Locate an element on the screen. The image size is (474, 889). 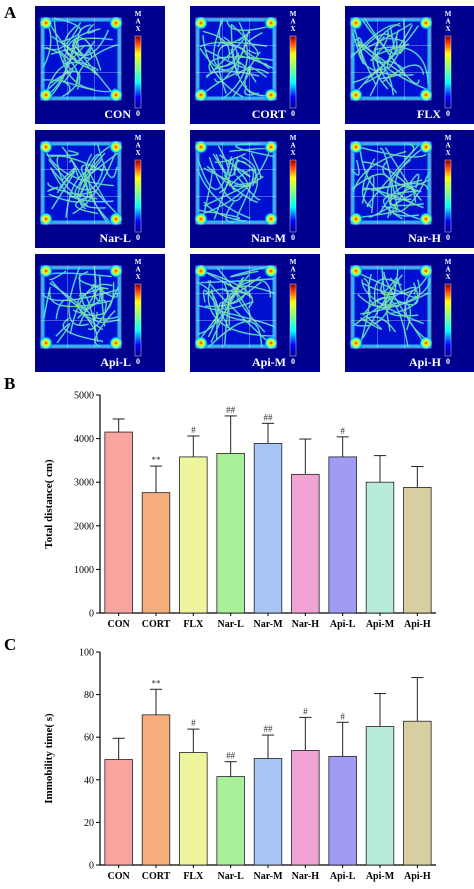
x-tick-label: CON is located at coordinates (119, 876).